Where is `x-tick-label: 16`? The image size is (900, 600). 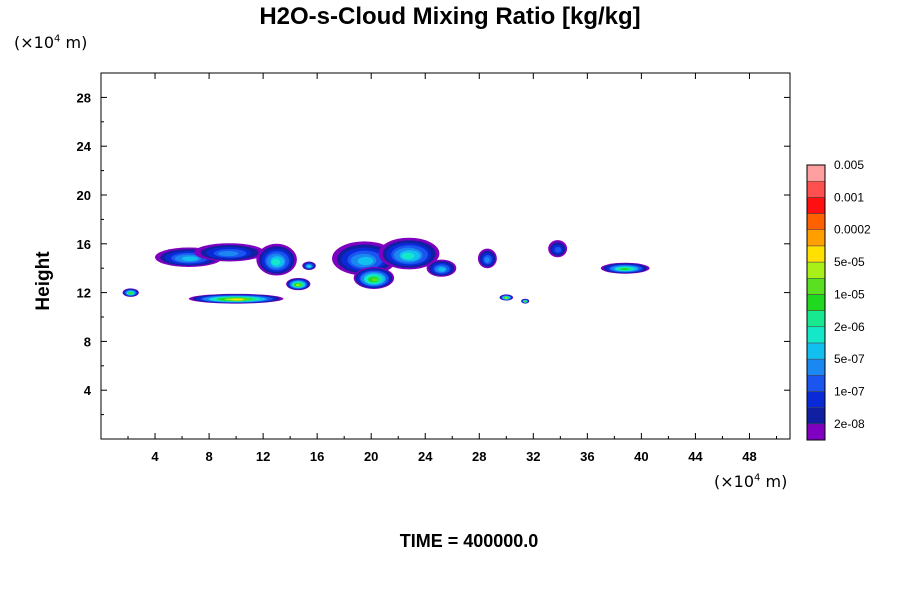 x-tick-label: 16 is located at coordinates (317, 456).